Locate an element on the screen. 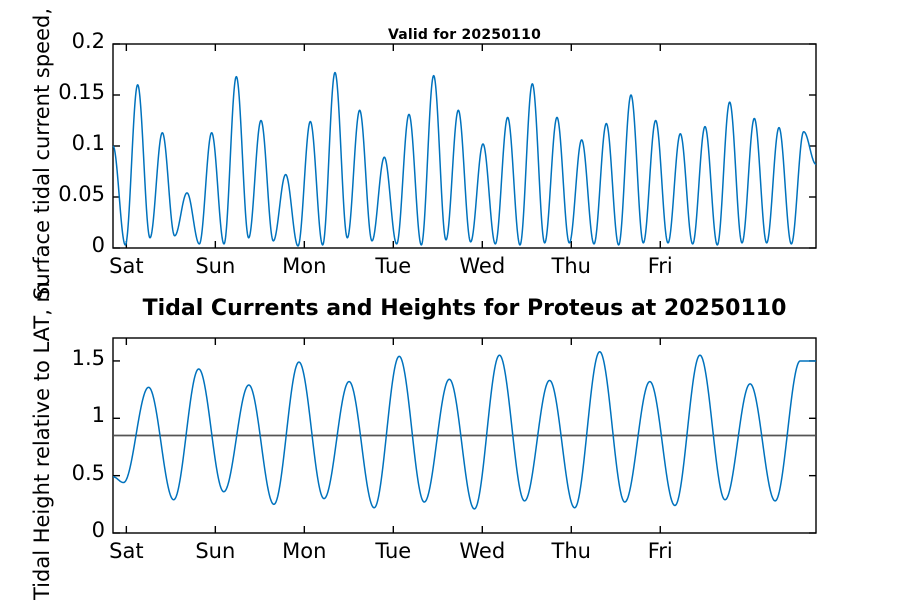 Image resolution: width=900 pixels, height=600 pixels. y-tick-label: 0.1 is located at coordinates (88, 143).